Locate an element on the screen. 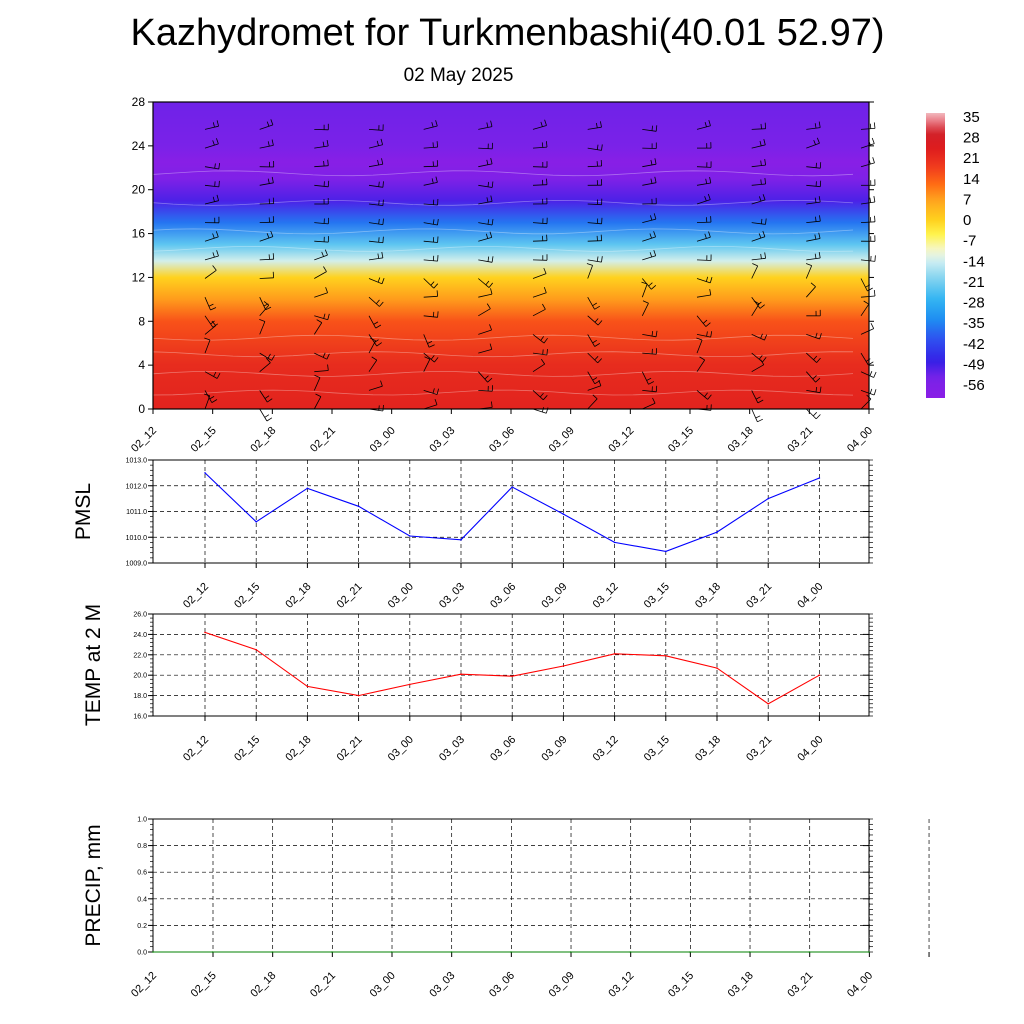  y-tick-label: 1012.0 is located at coordinates (137, 486).